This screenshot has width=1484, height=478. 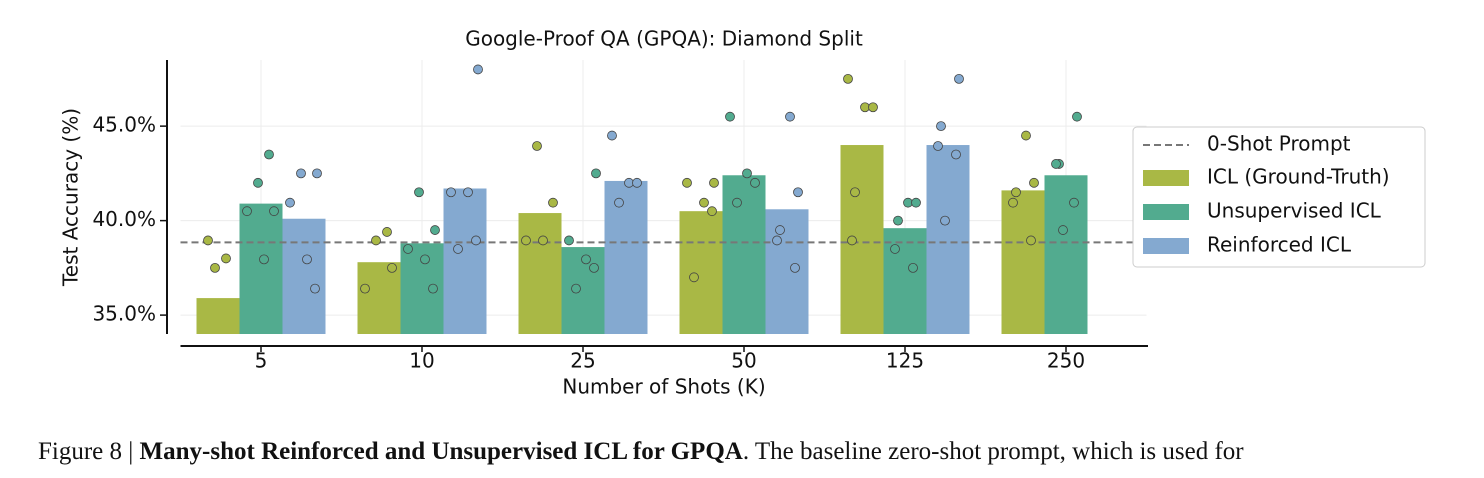 I want to click on x-tick-label: 50, so click(x=743, y=361).